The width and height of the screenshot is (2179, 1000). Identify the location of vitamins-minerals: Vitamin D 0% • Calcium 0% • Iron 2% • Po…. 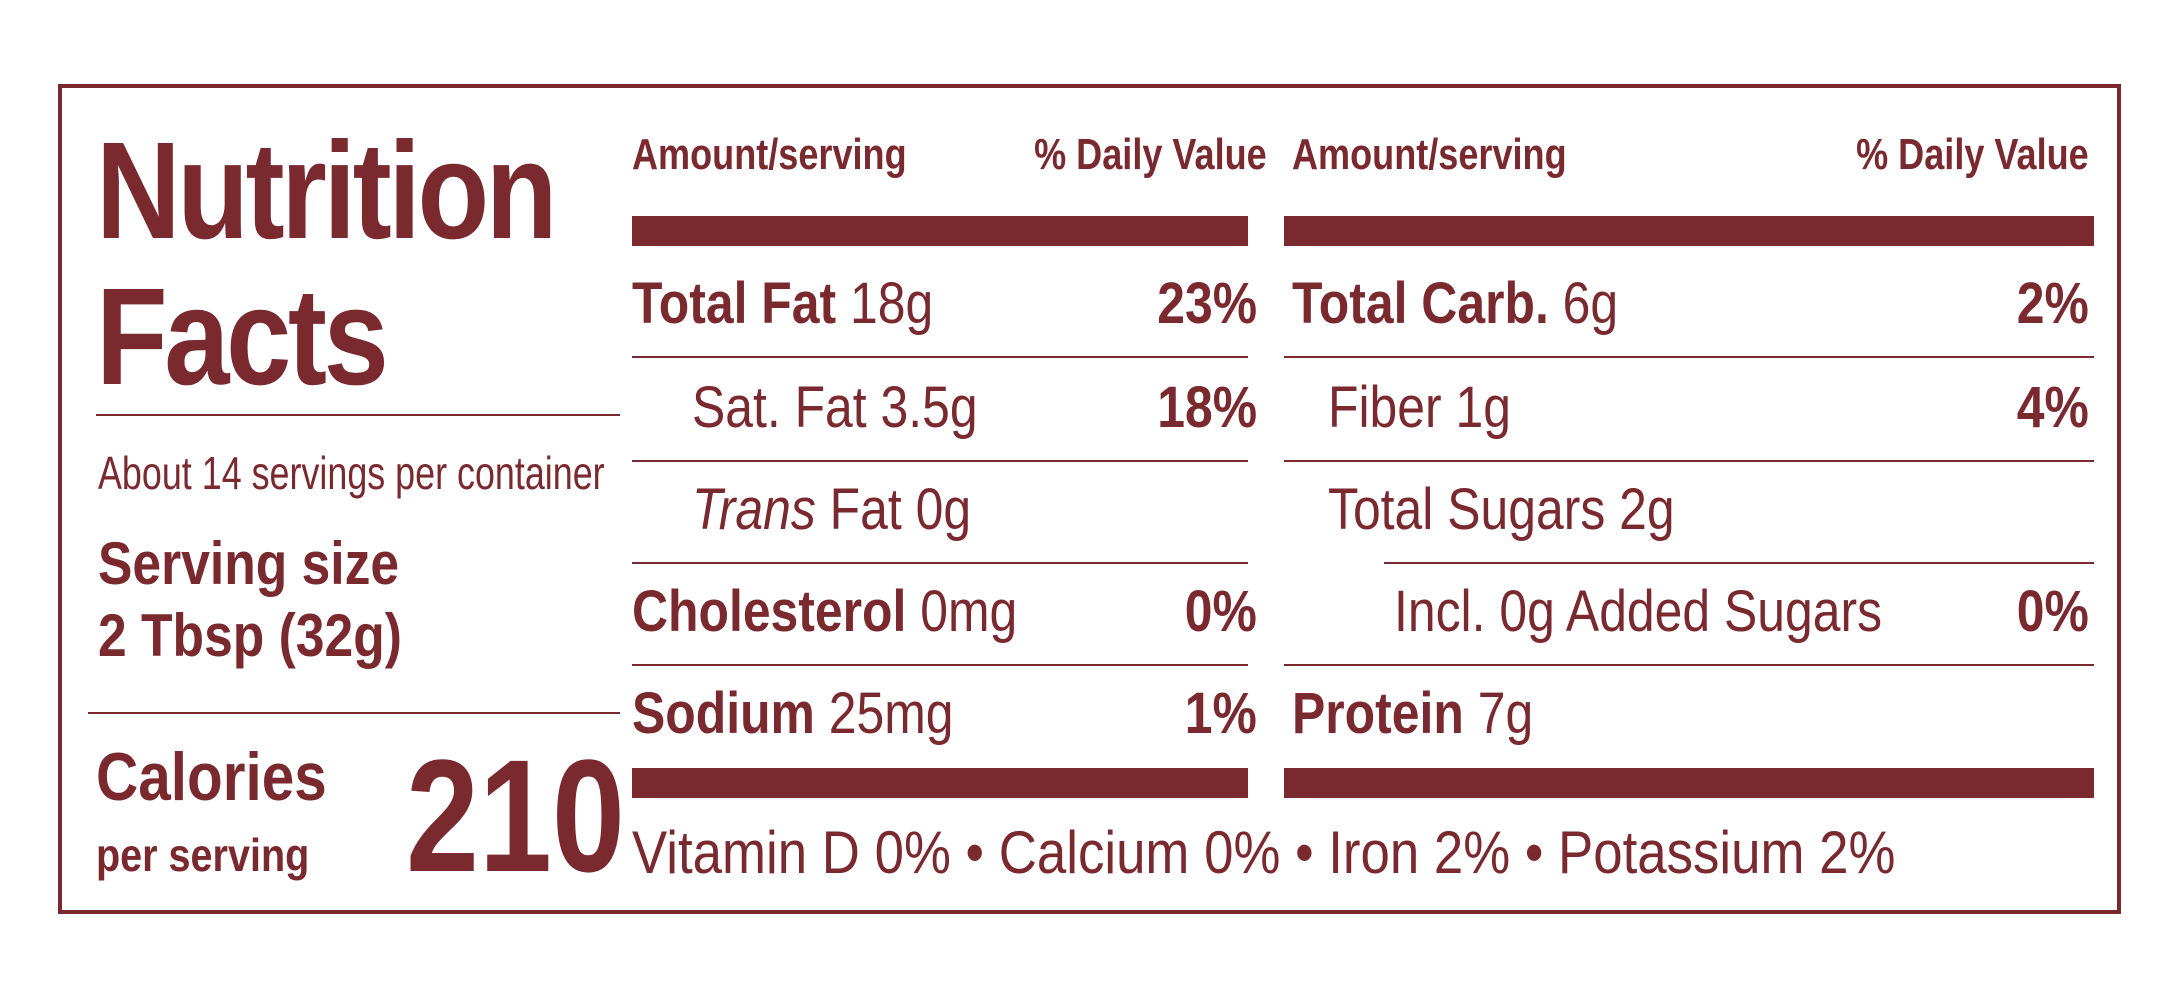
(1264, 852).